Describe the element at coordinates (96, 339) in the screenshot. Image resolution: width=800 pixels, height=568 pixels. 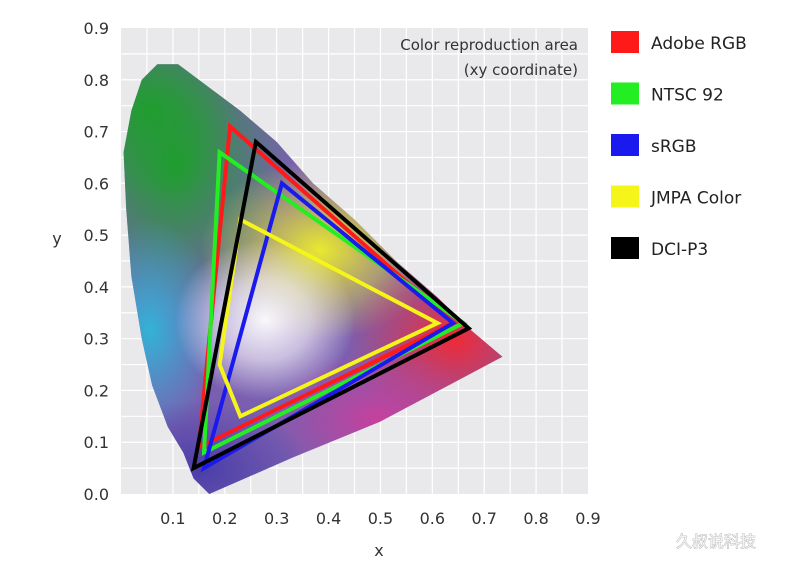
I see `y-tick-label: 0.3` at that location.